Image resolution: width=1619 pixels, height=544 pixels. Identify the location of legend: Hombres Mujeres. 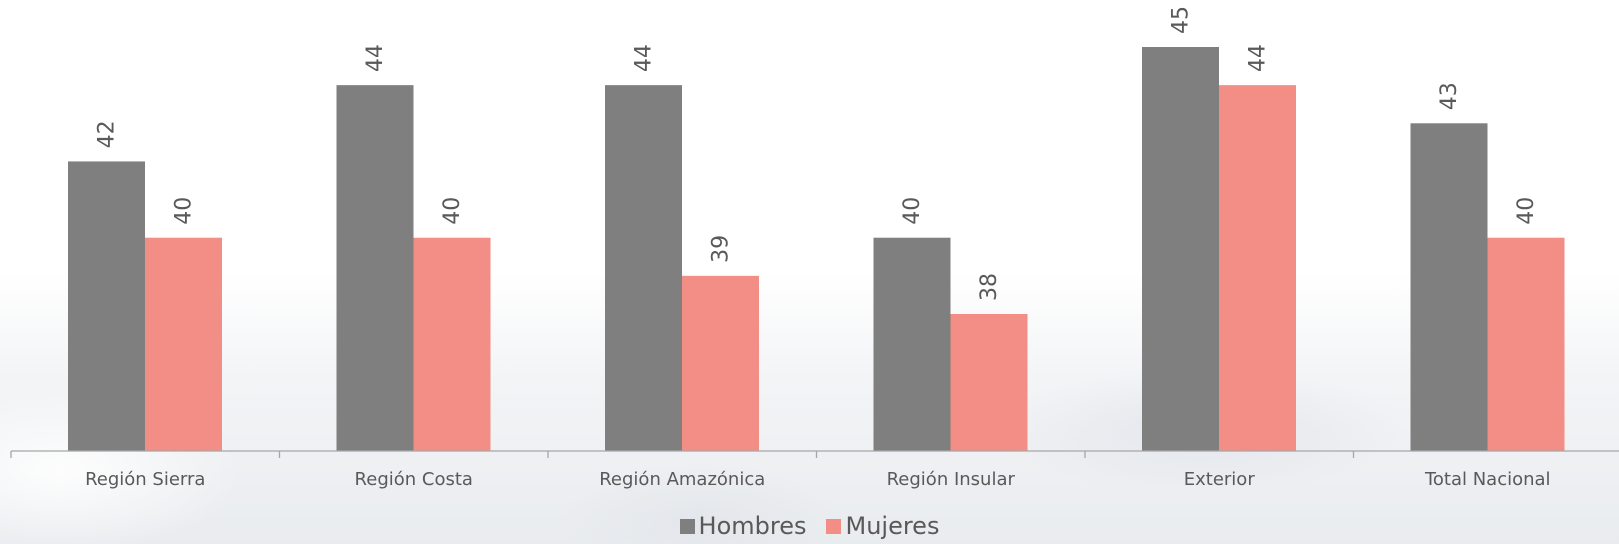
(809, 526).